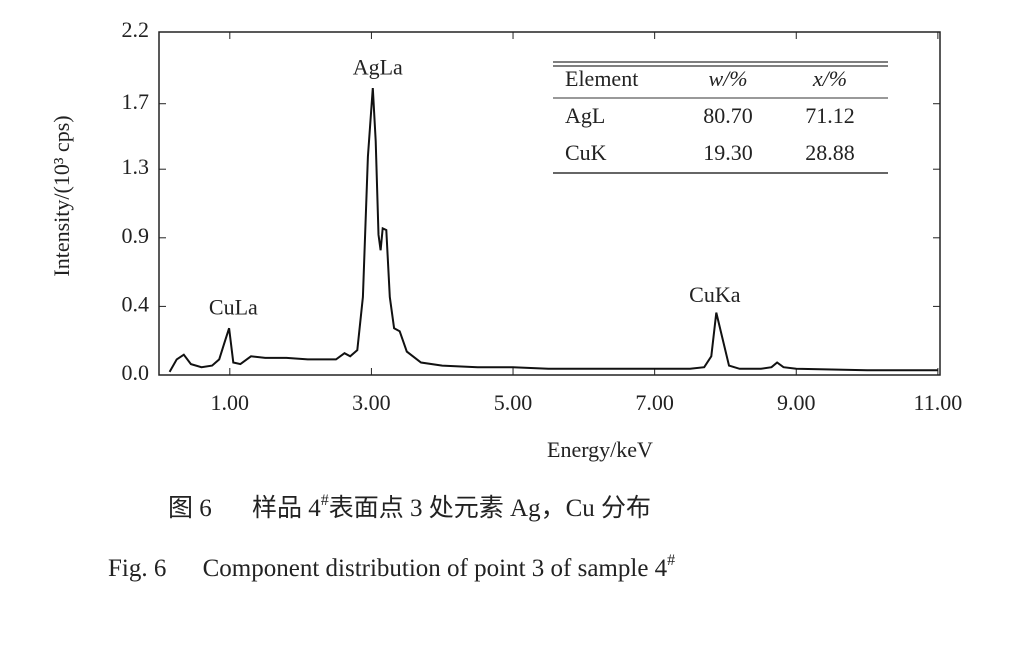 The height and width of the screenshot is (659, 1024). What do you see at coordinates (233, 307) in the screenshot?
I see `peak-label: CuLa` at bounding box center [233, 307].